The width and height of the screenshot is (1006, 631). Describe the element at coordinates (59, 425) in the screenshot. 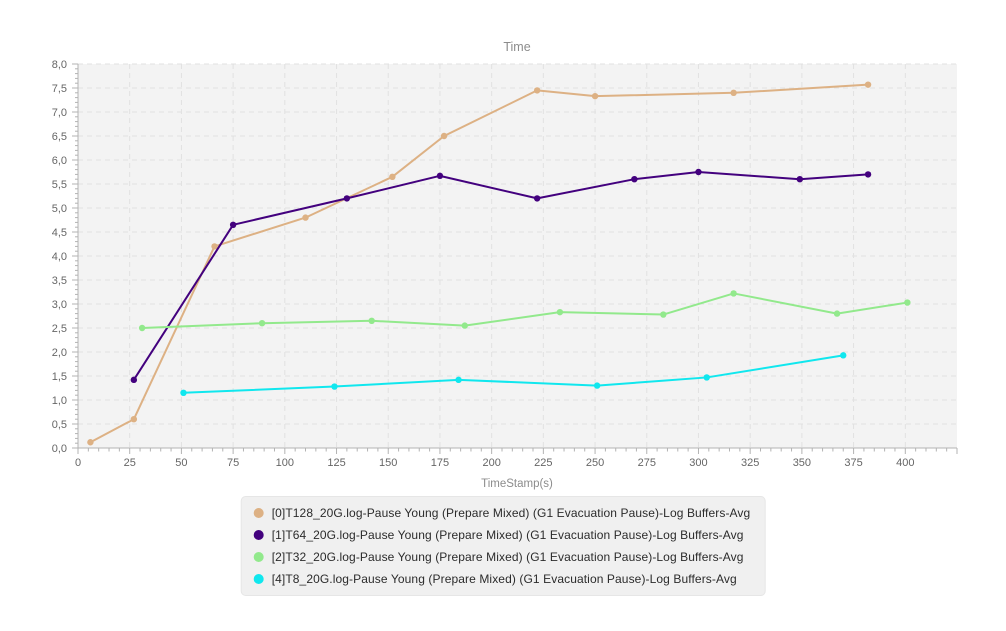

I see `y-tick-label: 0,5` at that location.